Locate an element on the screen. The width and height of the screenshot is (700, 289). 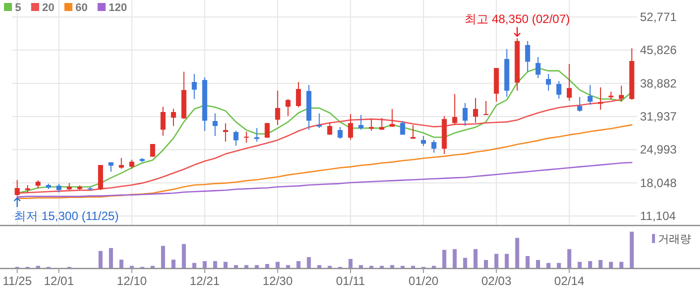
x-tick-label: 02/14 is located at coordinates (569, 281).